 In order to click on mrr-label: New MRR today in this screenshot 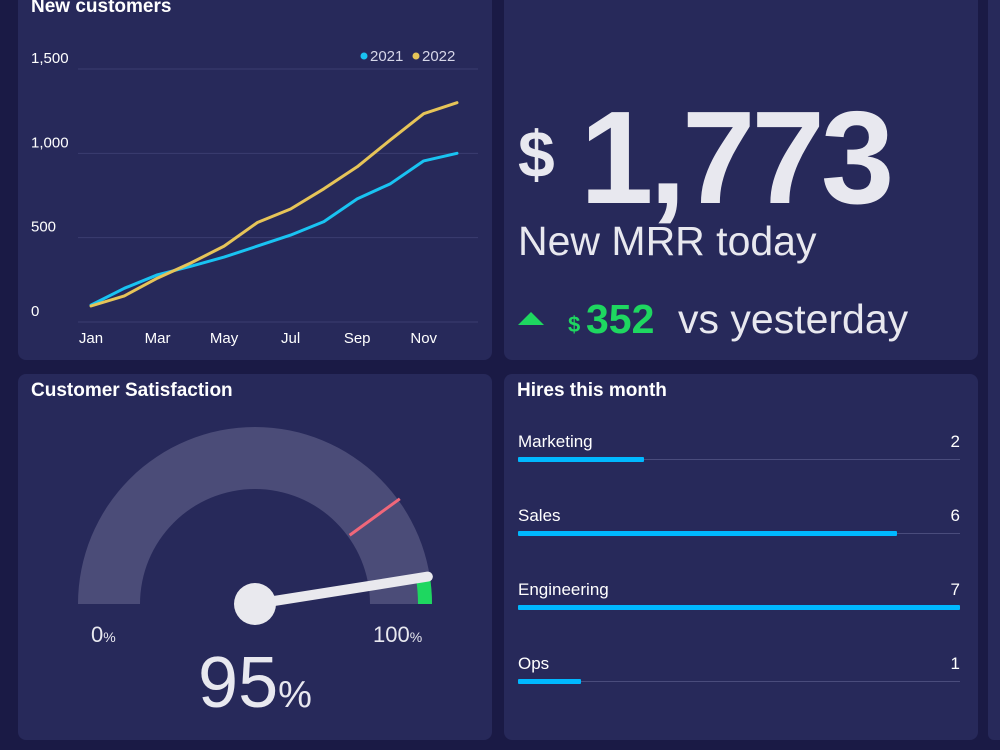, I will do `click(667, 241)`.